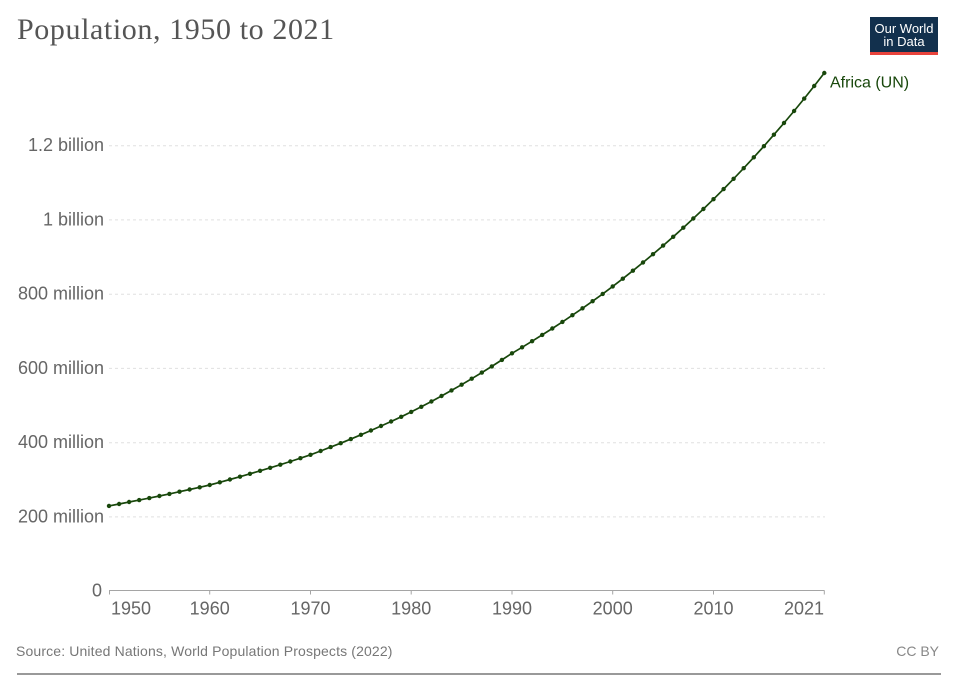 The height and width of the screenshot is (675, 956). Describe the element at coordinates (73, 219) in the screenshot. I see `svg-text: 1 billion` at that location.